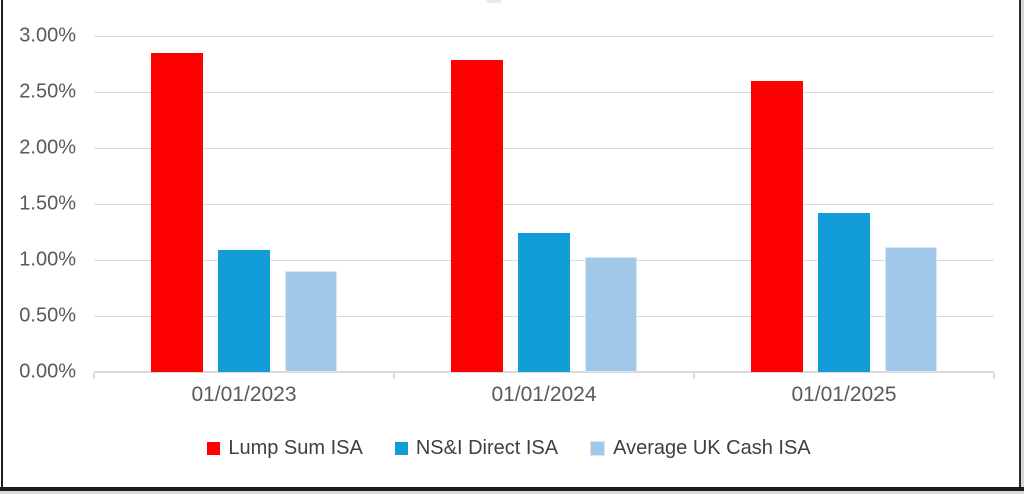  What do you see at coordinates (295, 448) in the screenshot?
I see `legend-label: Lump Sum ISA` at bounding box center [295, 448].